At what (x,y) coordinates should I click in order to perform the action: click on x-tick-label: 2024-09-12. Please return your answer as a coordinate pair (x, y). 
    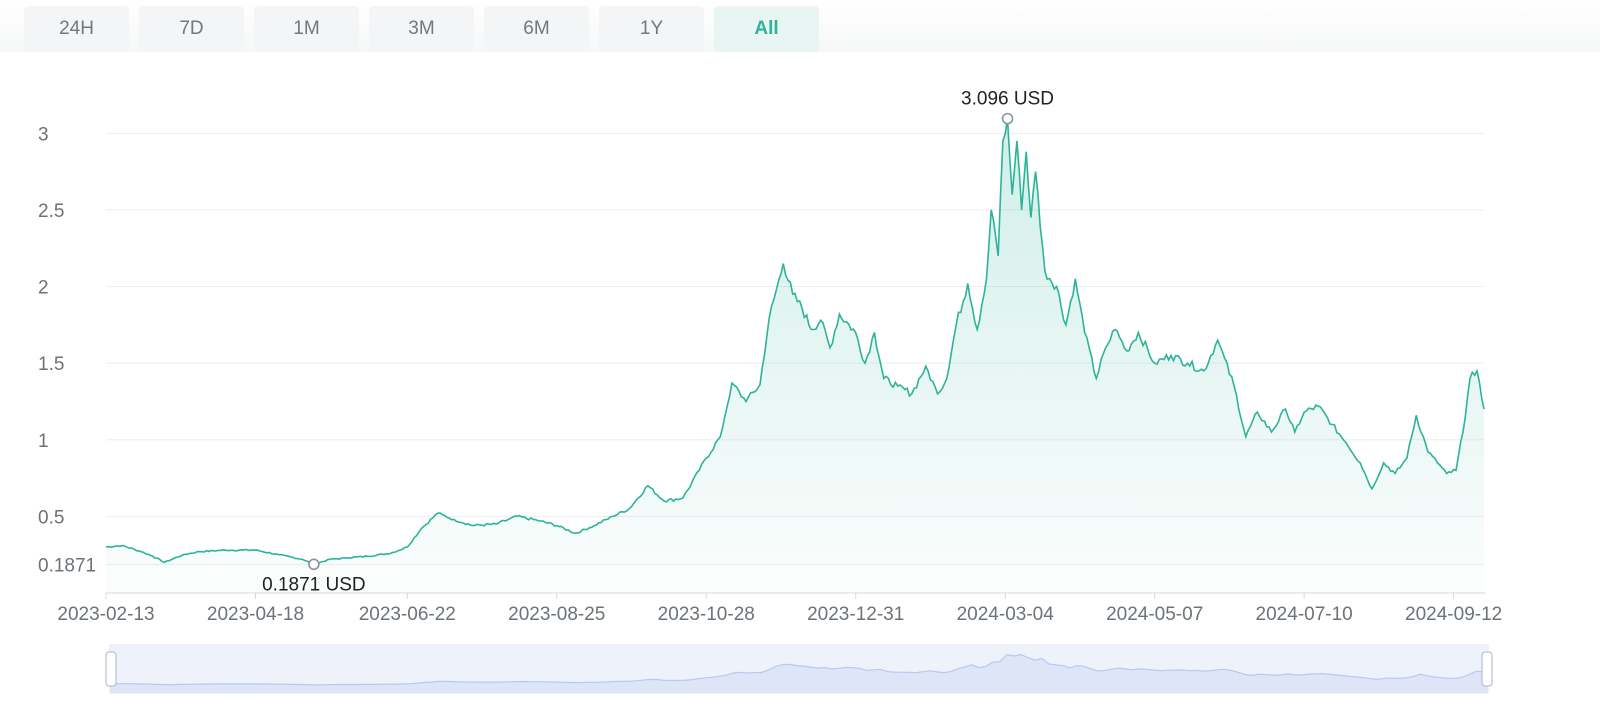
    Looking at the image, I should click on (1453, 614).